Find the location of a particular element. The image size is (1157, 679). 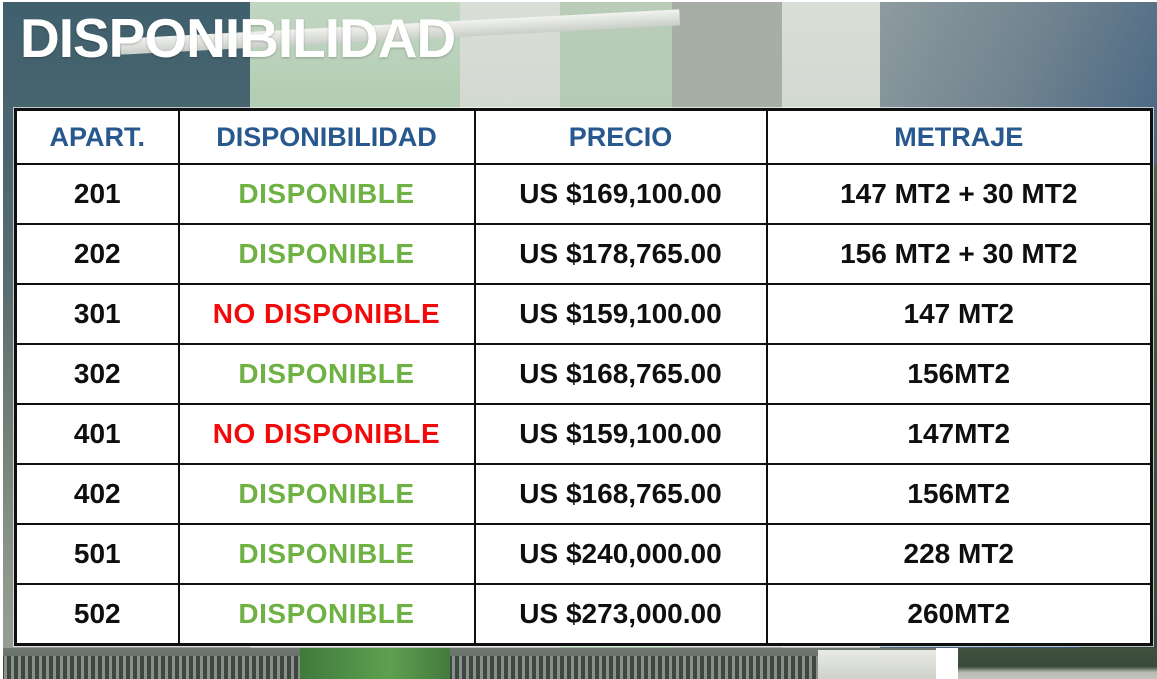

size-cell: 147 MT2 + 30 MT2 is located at coordinates (959, 194).